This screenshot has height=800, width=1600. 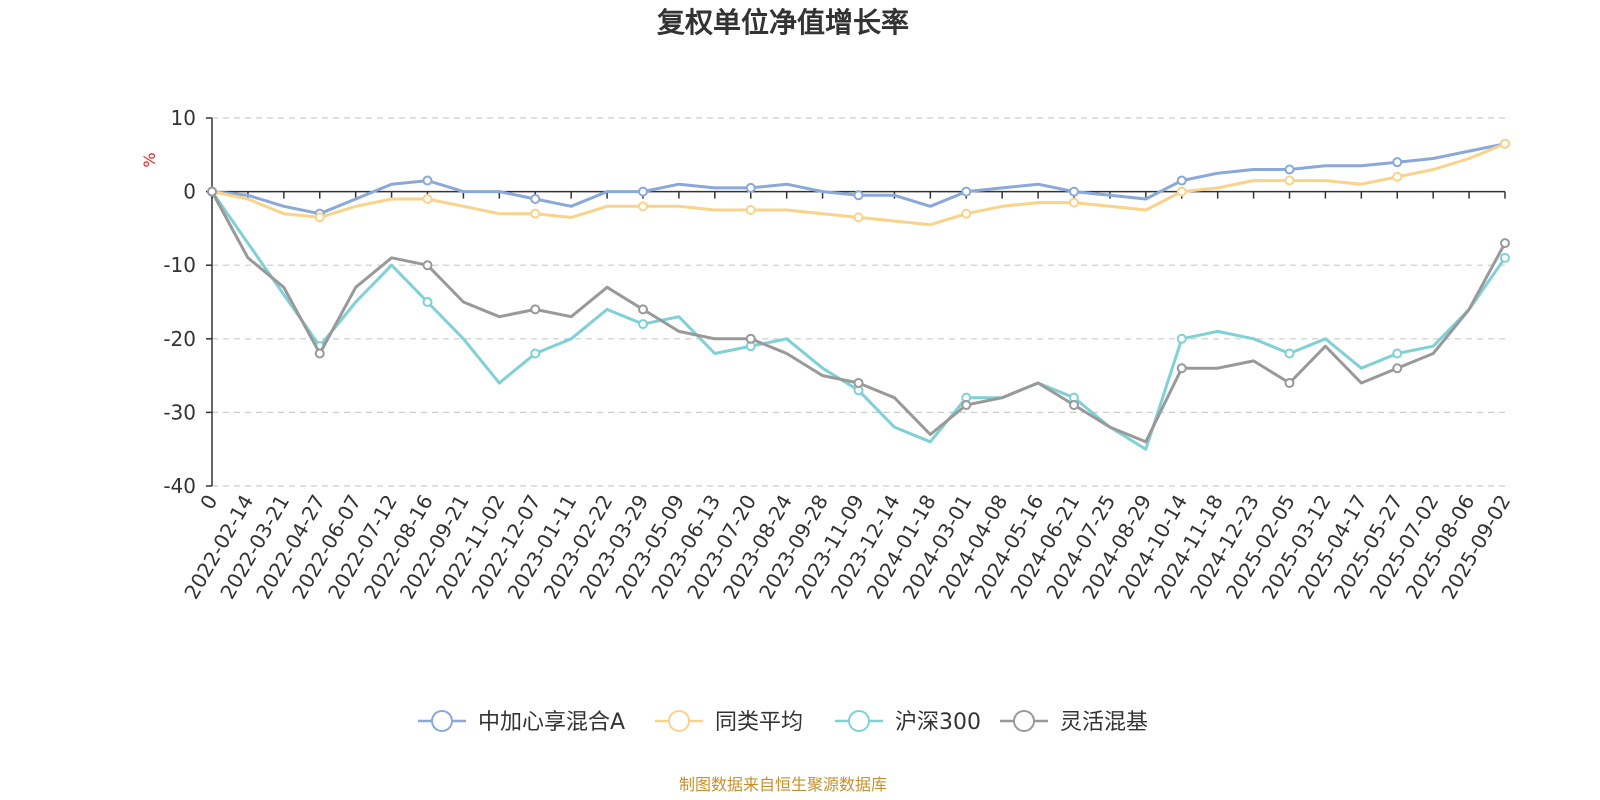 I want to click on y-tick-label: -30, so click(x=179, y=412).